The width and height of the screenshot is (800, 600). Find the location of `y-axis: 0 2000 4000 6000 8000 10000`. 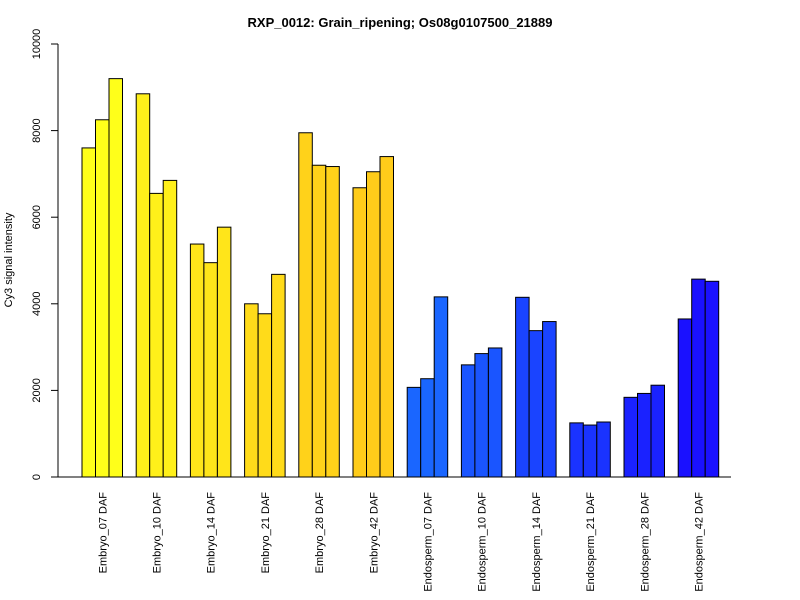

y-axis: 0 2000 4000 6000 8000 10000 is located at coordinates (45, 254).